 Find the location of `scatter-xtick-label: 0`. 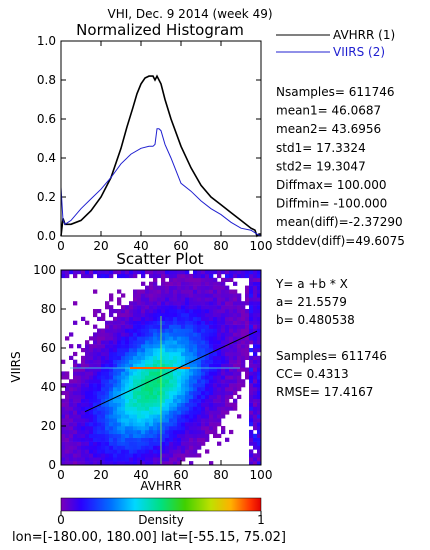

scatter-xtick-label: 0 is located at coordinates (61, 475).